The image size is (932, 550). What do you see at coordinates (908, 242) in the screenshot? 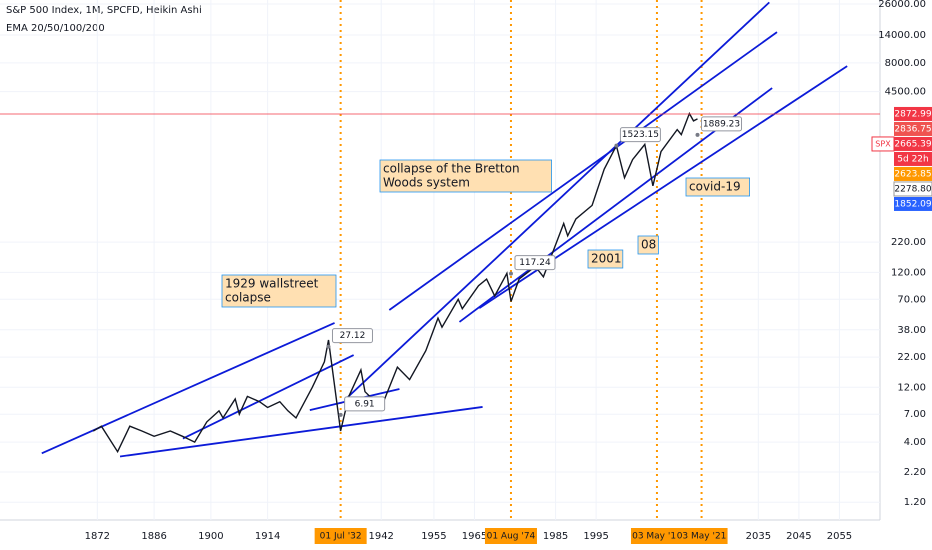
I see `y-tick-label: 220.00` at bounding box center [908, 242].